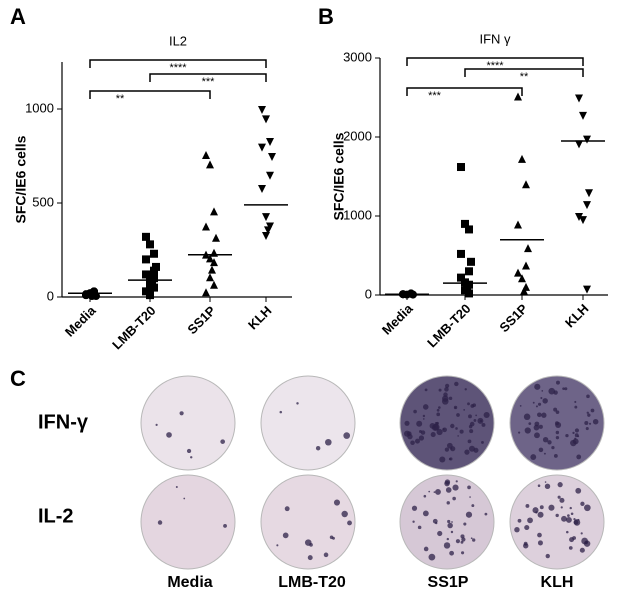 The image size is (624, 600). I want to click on y-tick-label: 2000, so click(357, 135).